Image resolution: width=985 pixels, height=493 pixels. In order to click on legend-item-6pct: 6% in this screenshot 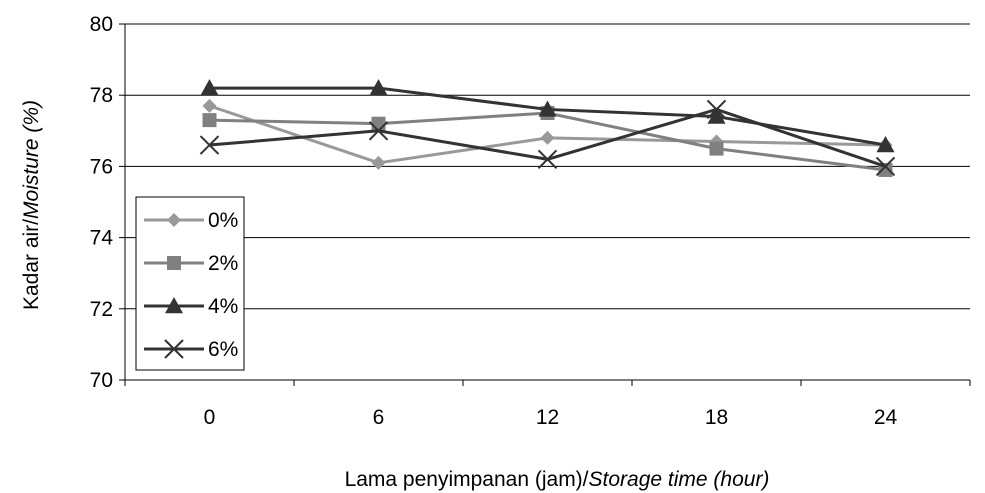, I will do `click(191, 349)`.